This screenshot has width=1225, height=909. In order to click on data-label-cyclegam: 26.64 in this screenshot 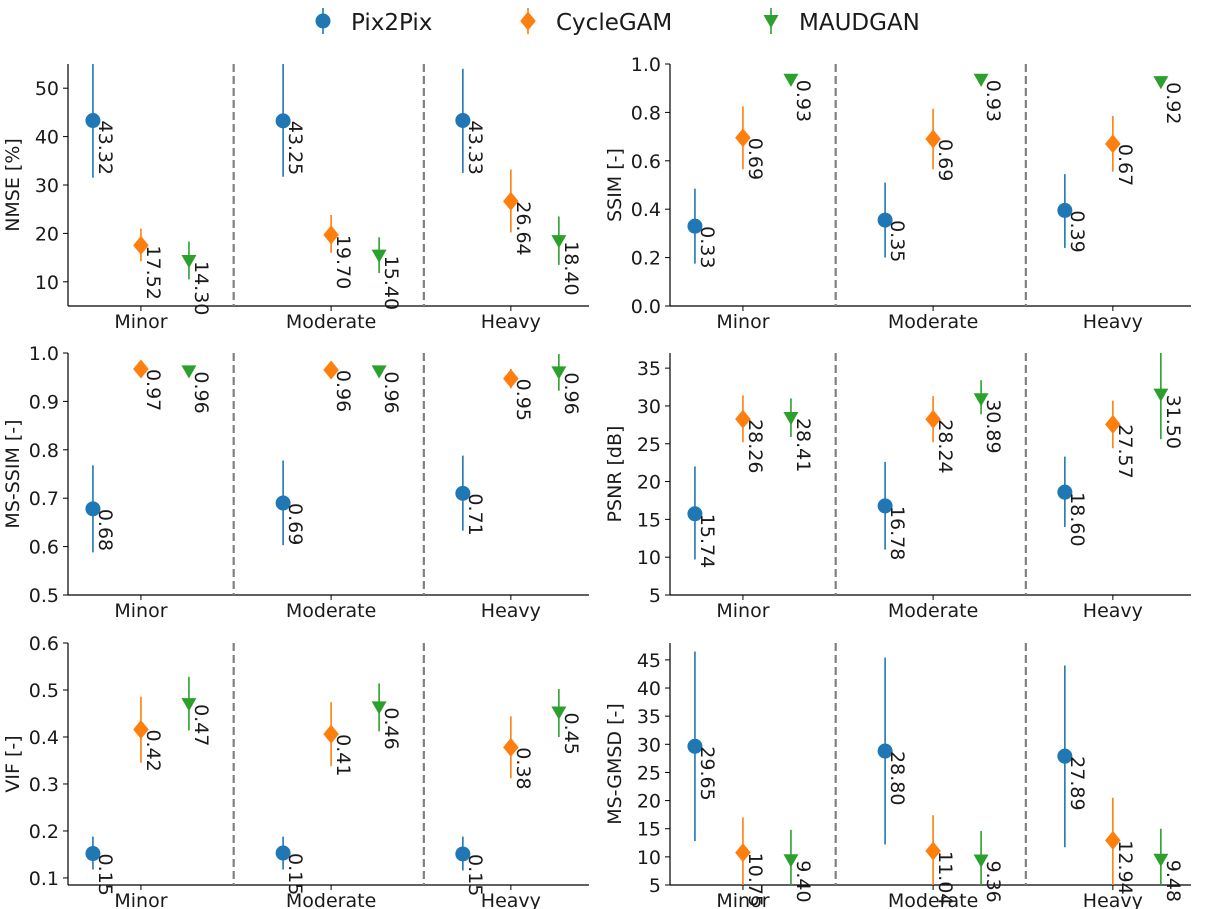, I will do `click(523, 228)`.